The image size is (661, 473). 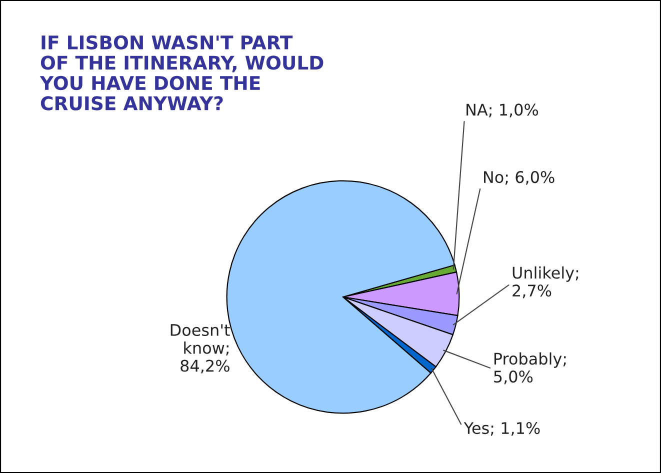 What do you see at coordinates (502, 111) in the screenshot?
I see `slice-label: NA; 1,0%` at bounding box center [502, 111].